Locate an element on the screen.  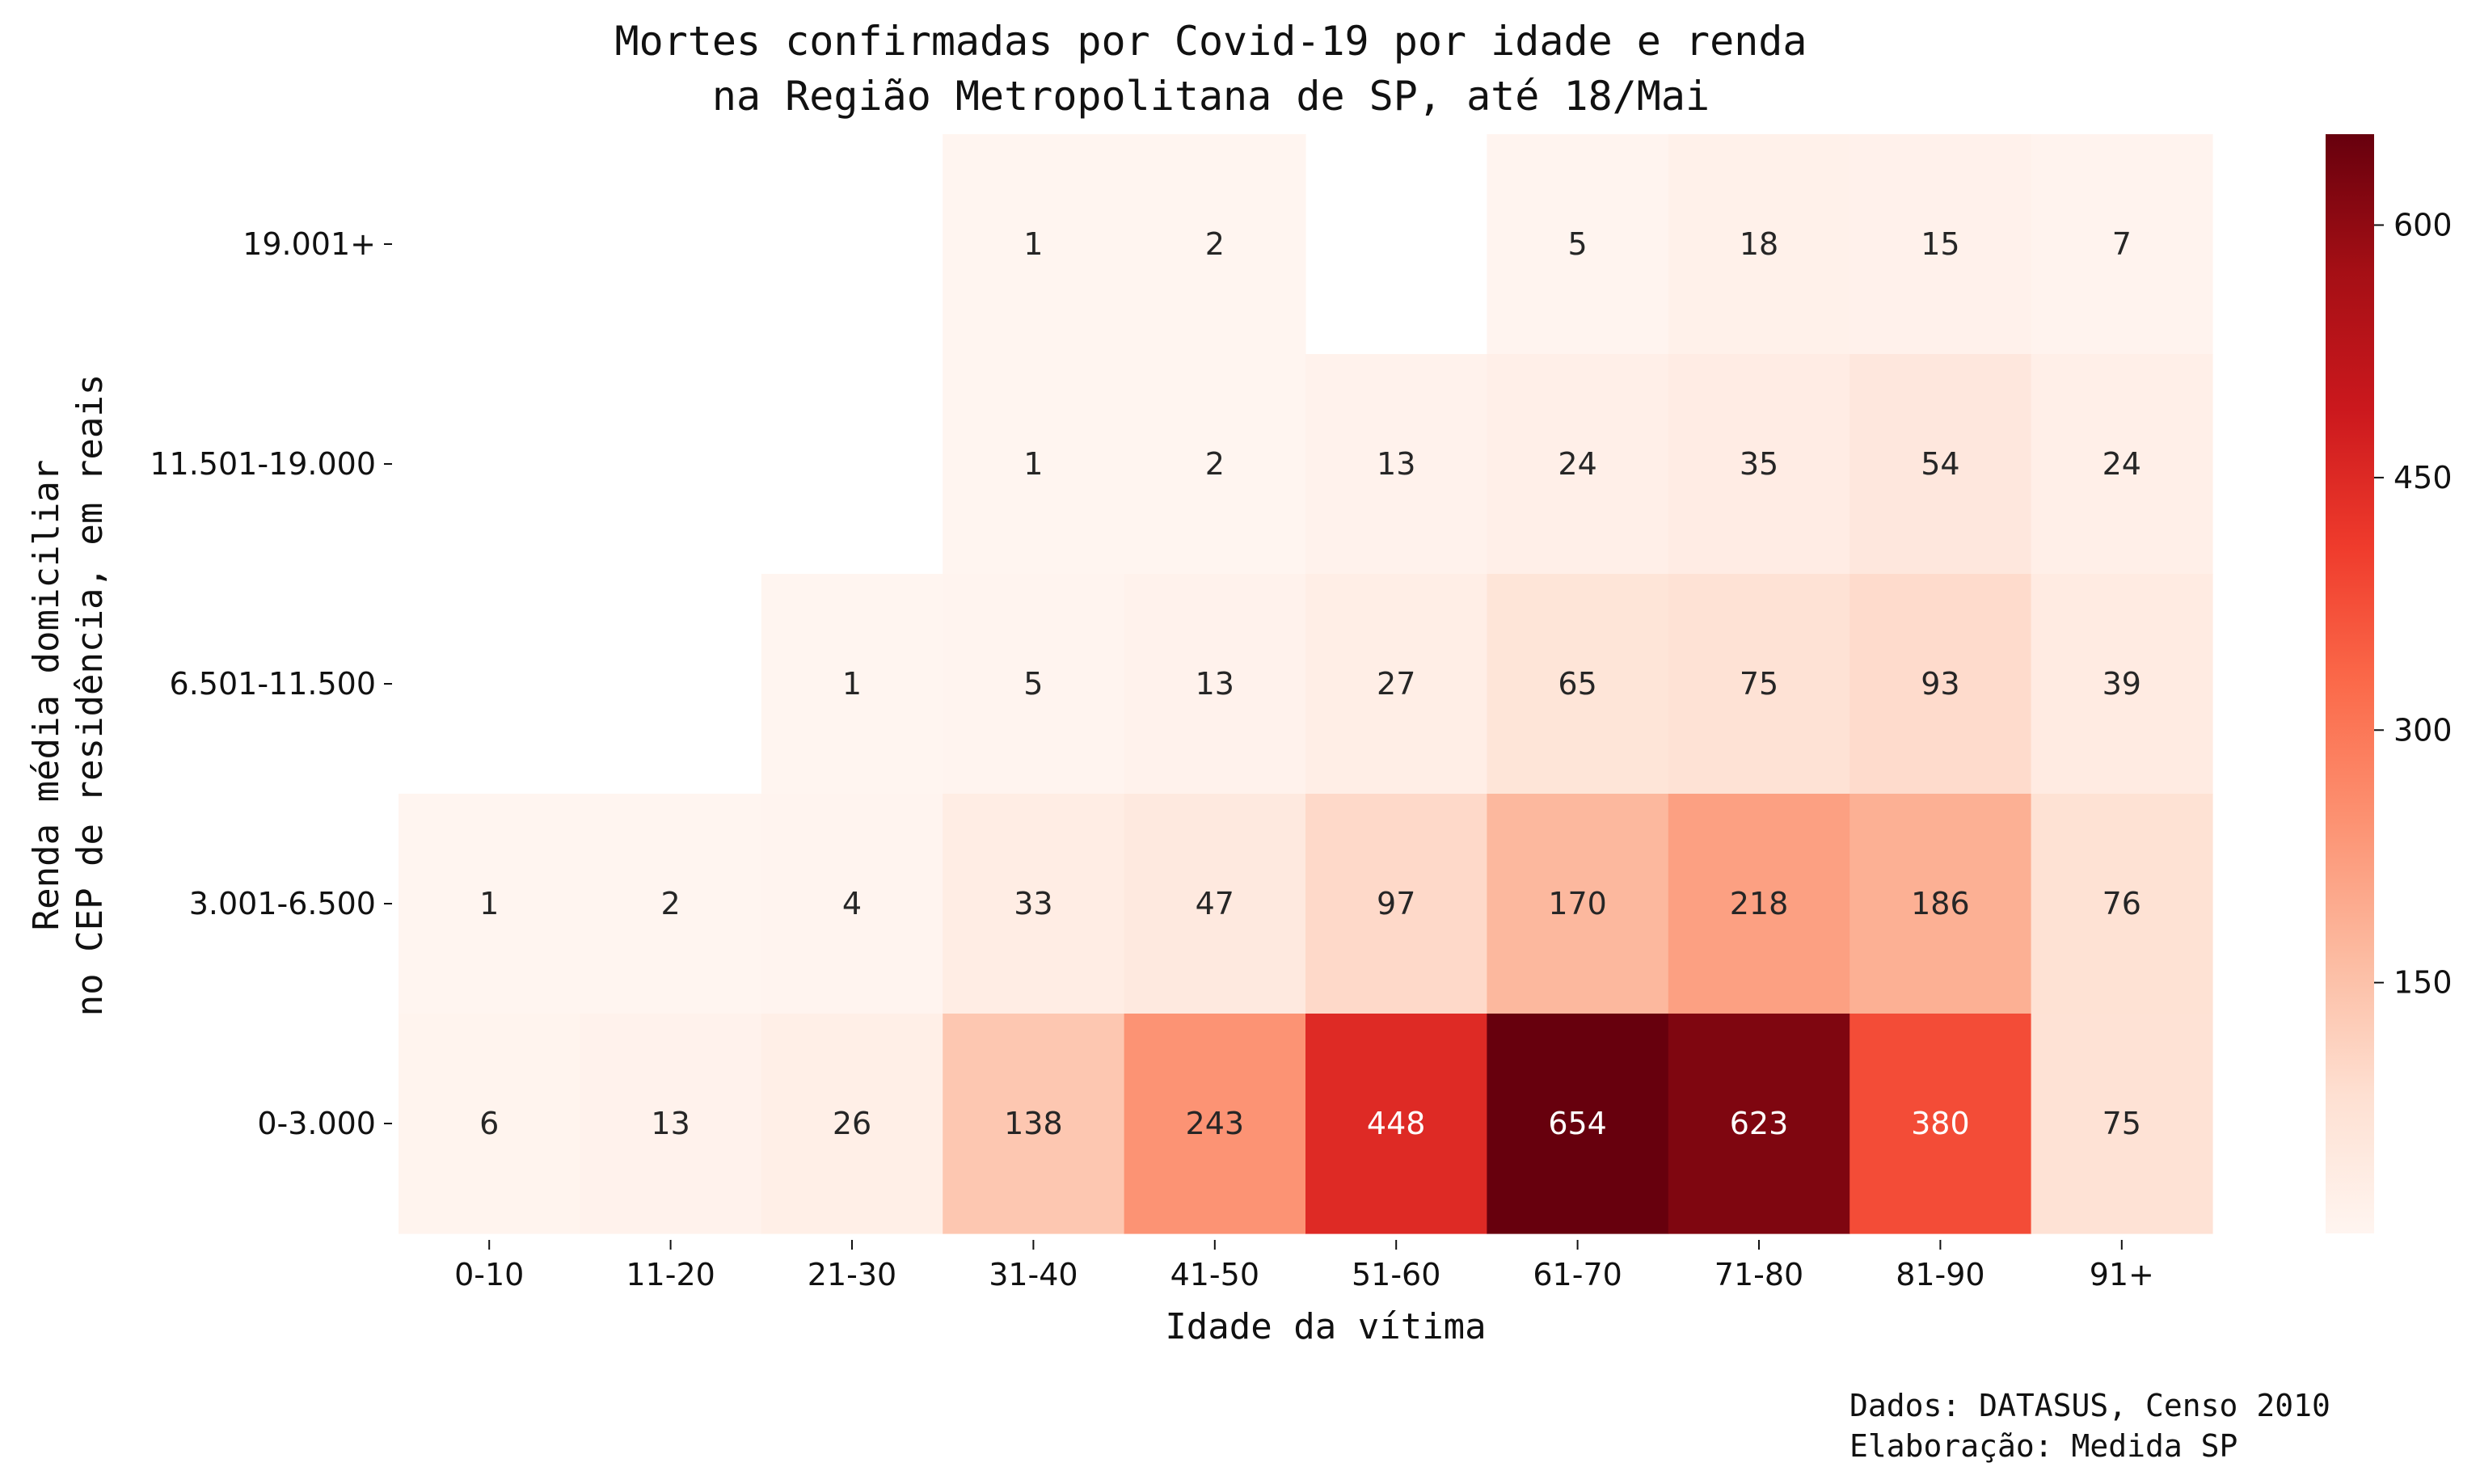
colorbar-tick-label: 600 is located at coordinates (2423, 224).